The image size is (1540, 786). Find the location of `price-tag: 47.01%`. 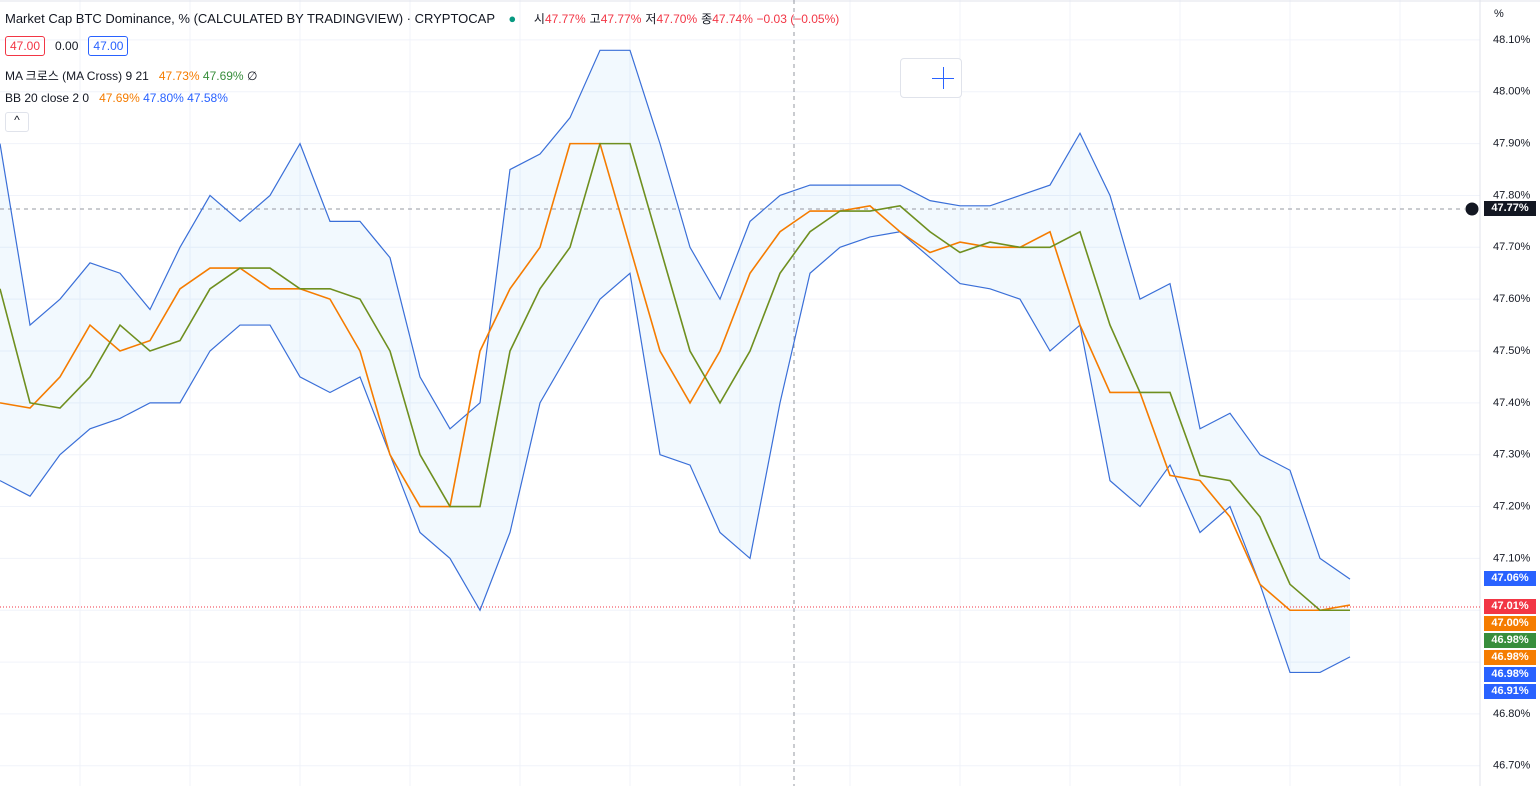

price-tag: 47.01% is located at coordinates (1510, 606).